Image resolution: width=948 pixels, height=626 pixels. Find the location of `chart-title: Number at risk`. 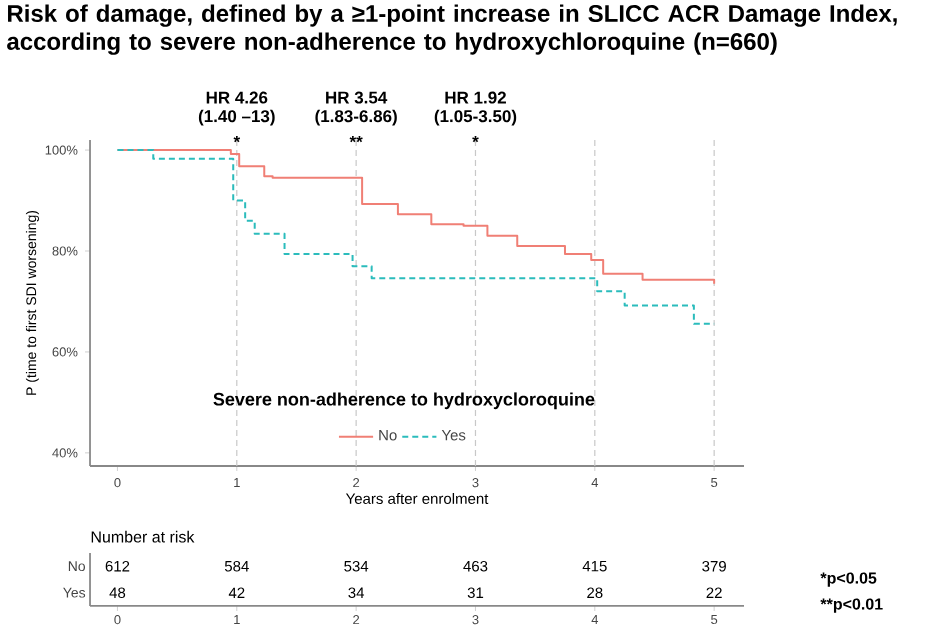

chart-title: Number at risk is located at coordinates (143, 536).